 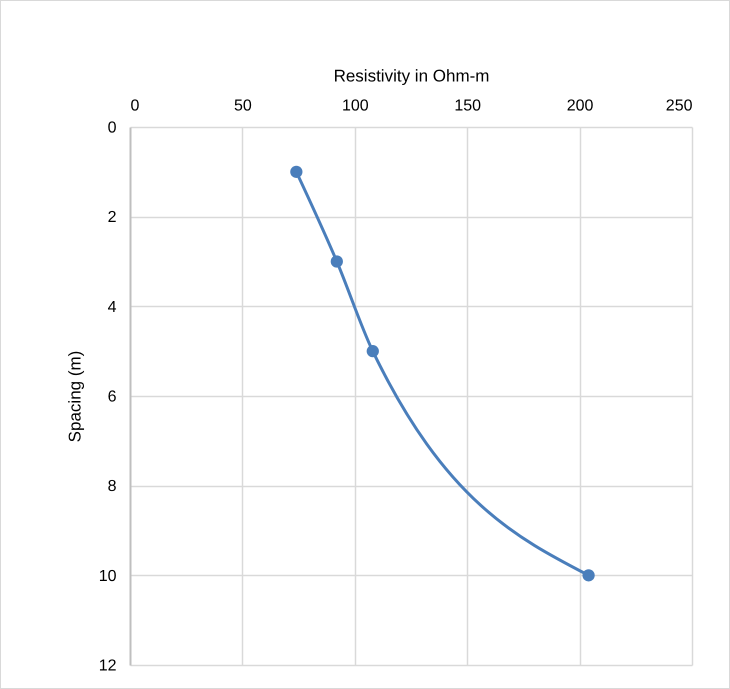 I want to click on x-tick-label: 100, so click(x=355, y=106).